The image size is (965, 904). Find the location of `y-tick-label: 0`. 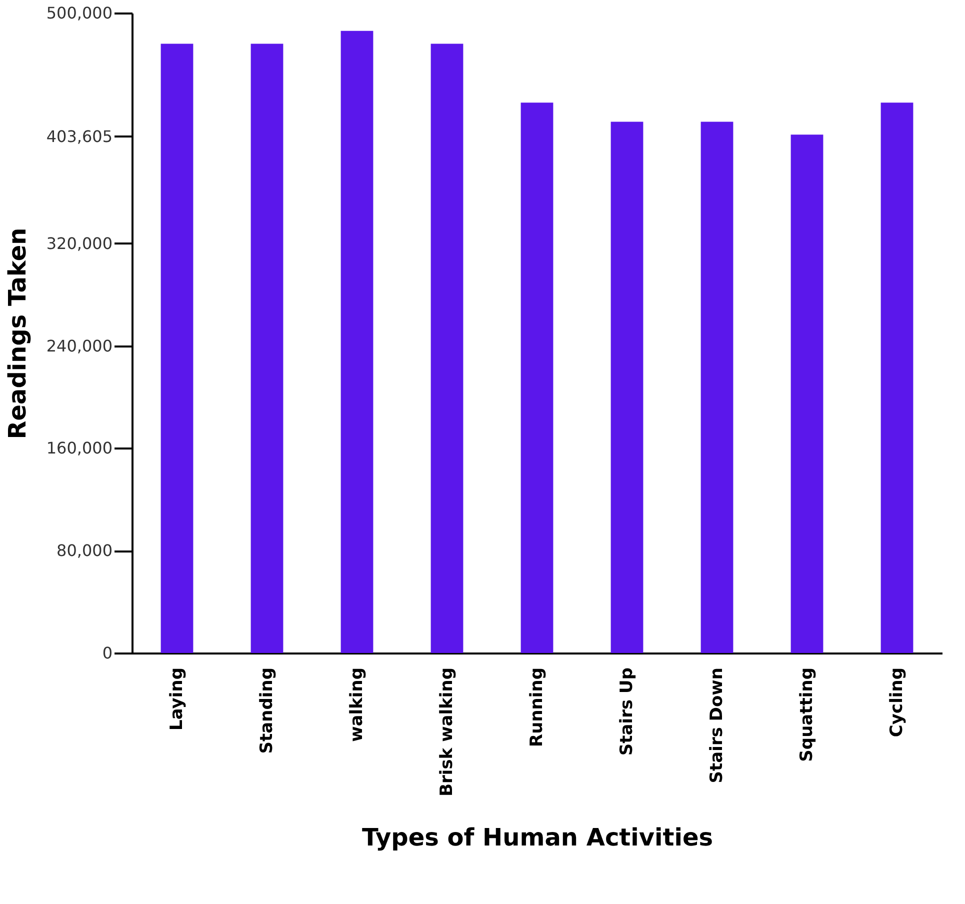

y-tick-label: 0 is located at coordinates (107, 653).